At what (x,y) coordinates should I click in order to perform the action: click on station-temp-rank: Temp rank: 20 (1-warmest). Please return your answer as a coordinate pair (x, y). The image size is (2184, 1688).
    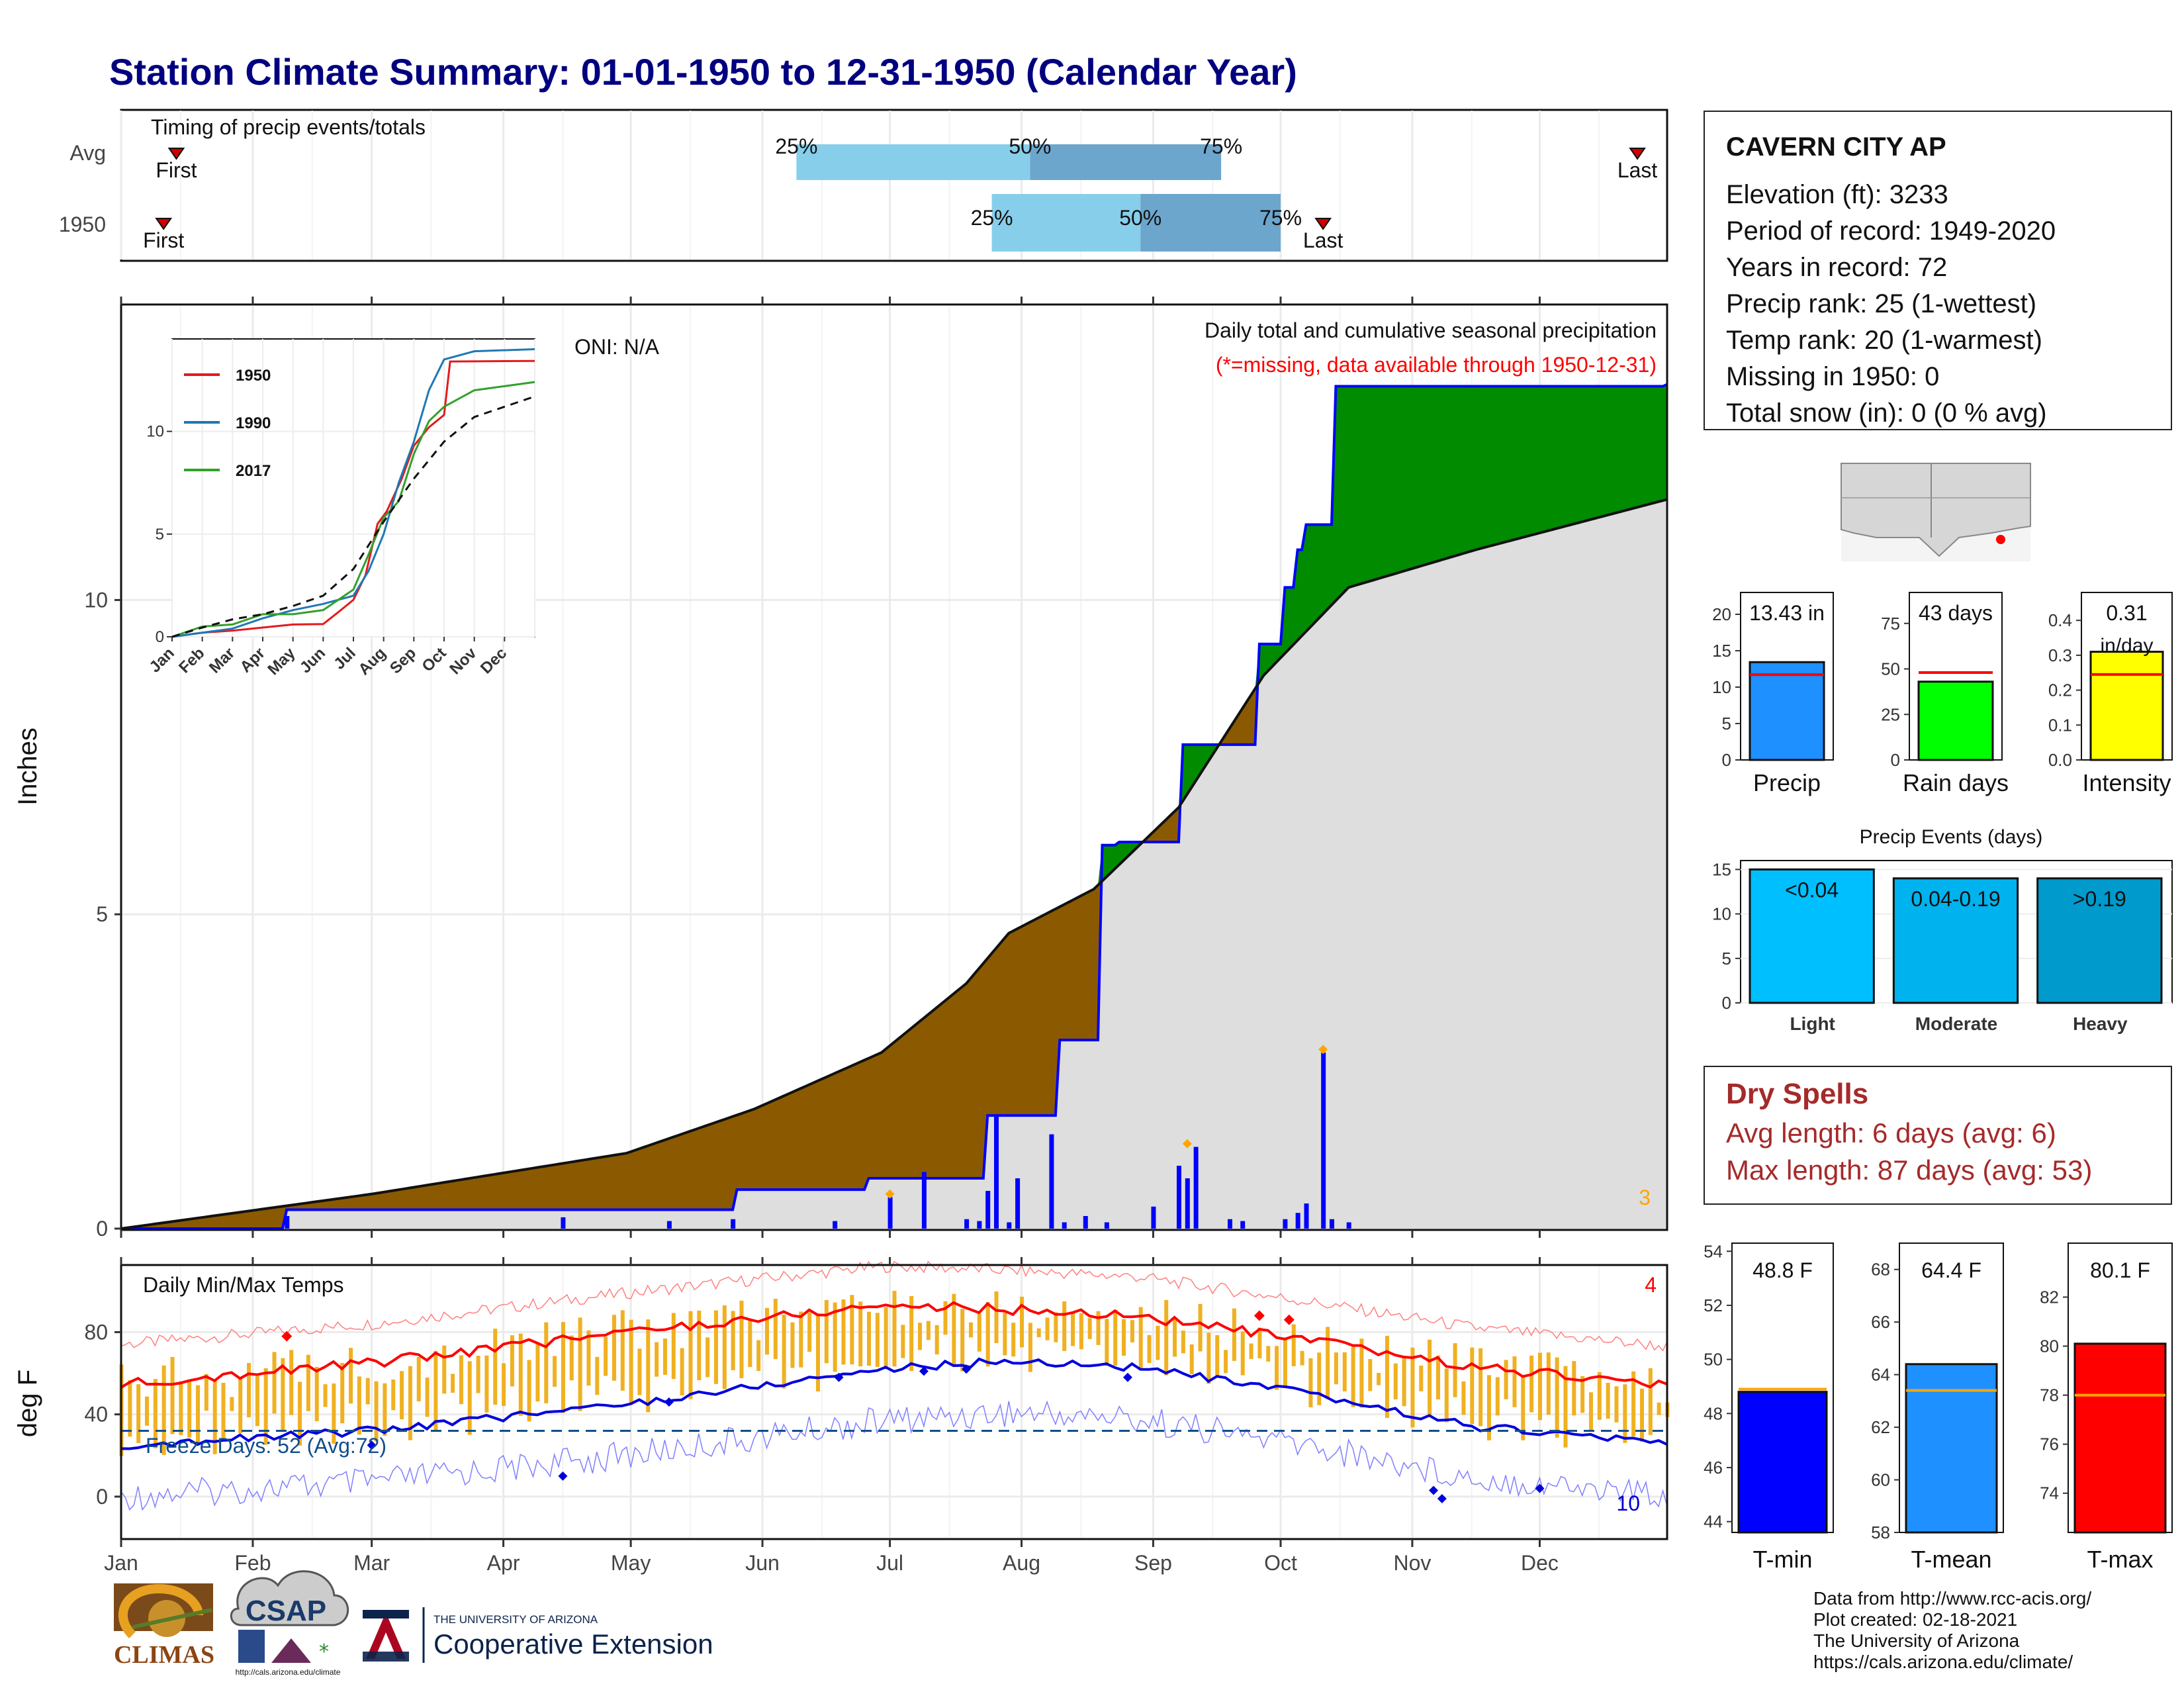
    Looking at the image, I should click on (1884, 341).